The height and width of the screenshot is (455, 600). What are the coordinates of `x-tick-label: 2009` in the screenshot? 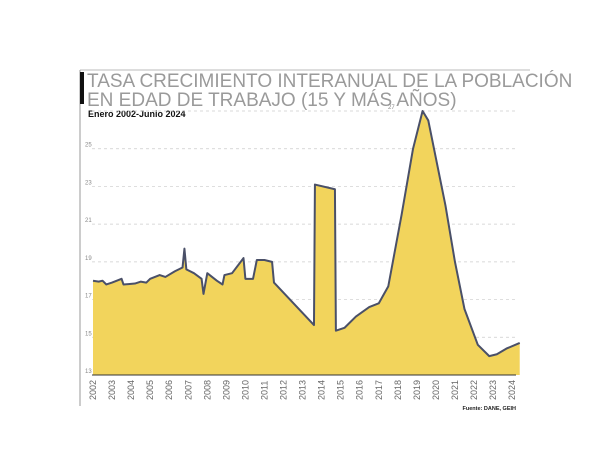 It's located at (226, 390).